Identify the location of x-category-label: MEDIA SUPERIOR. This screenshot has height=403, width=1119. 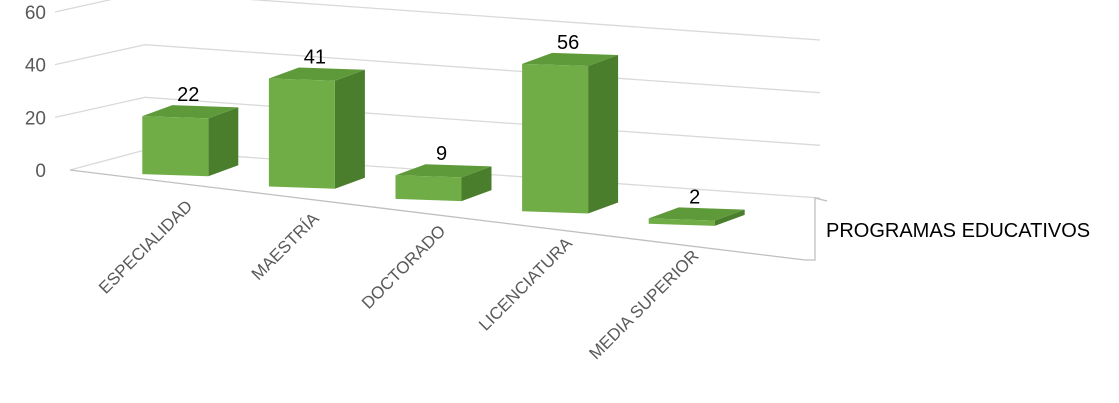
(644, 304).